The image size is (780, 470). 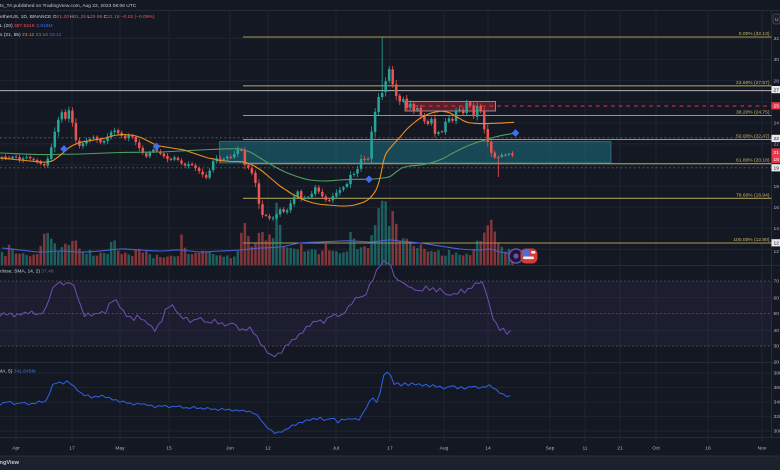 What do you see at coordinates (18, 372) in the screenshot?
I see `svg-text: MA, 5) 341.845M` at bounding box center [18, 372].